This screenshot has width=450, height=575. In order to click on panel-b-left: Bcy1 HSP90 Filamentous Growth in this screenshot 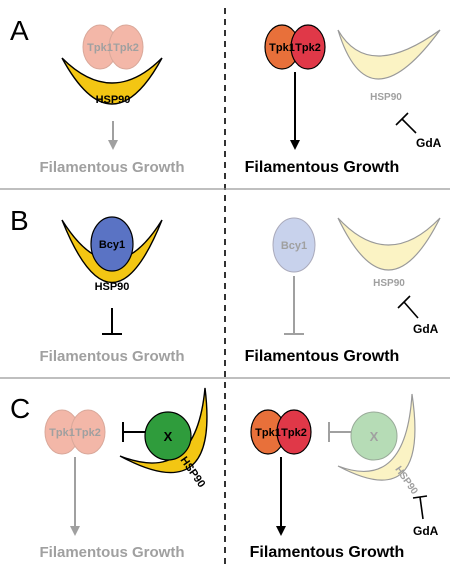, I will do `click(112, 290)`.